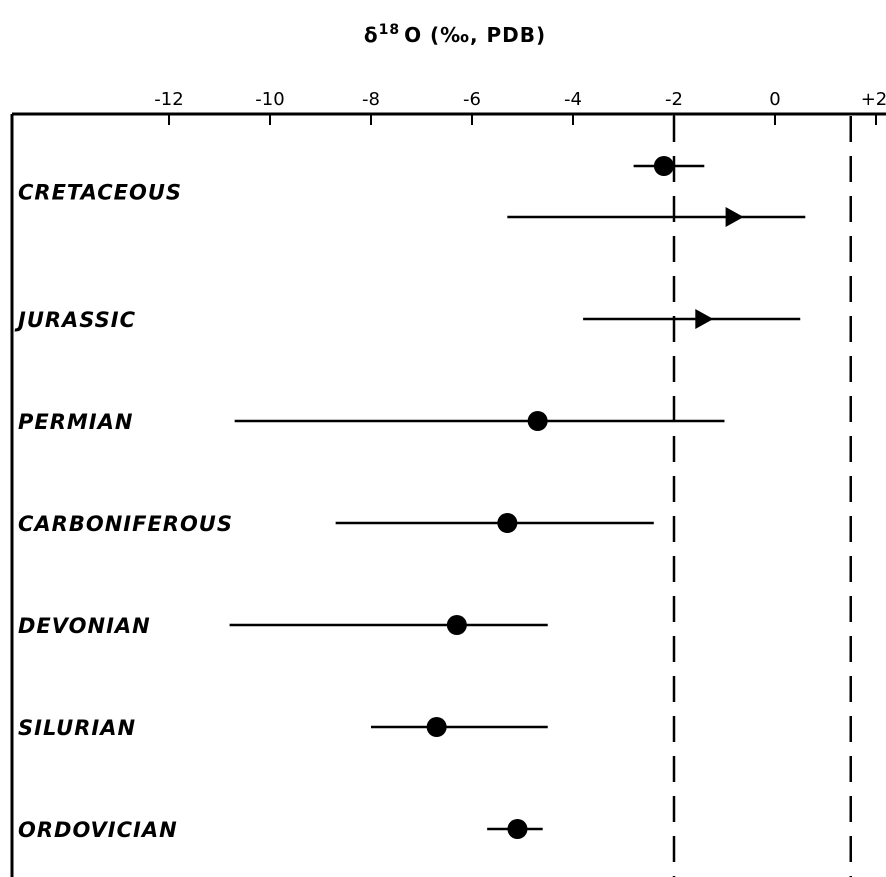 The image size is (886, 877). Describe the element at coordinates (100, 193) in the screenshot. I see `period-label: CRETACEOUS` at that location.